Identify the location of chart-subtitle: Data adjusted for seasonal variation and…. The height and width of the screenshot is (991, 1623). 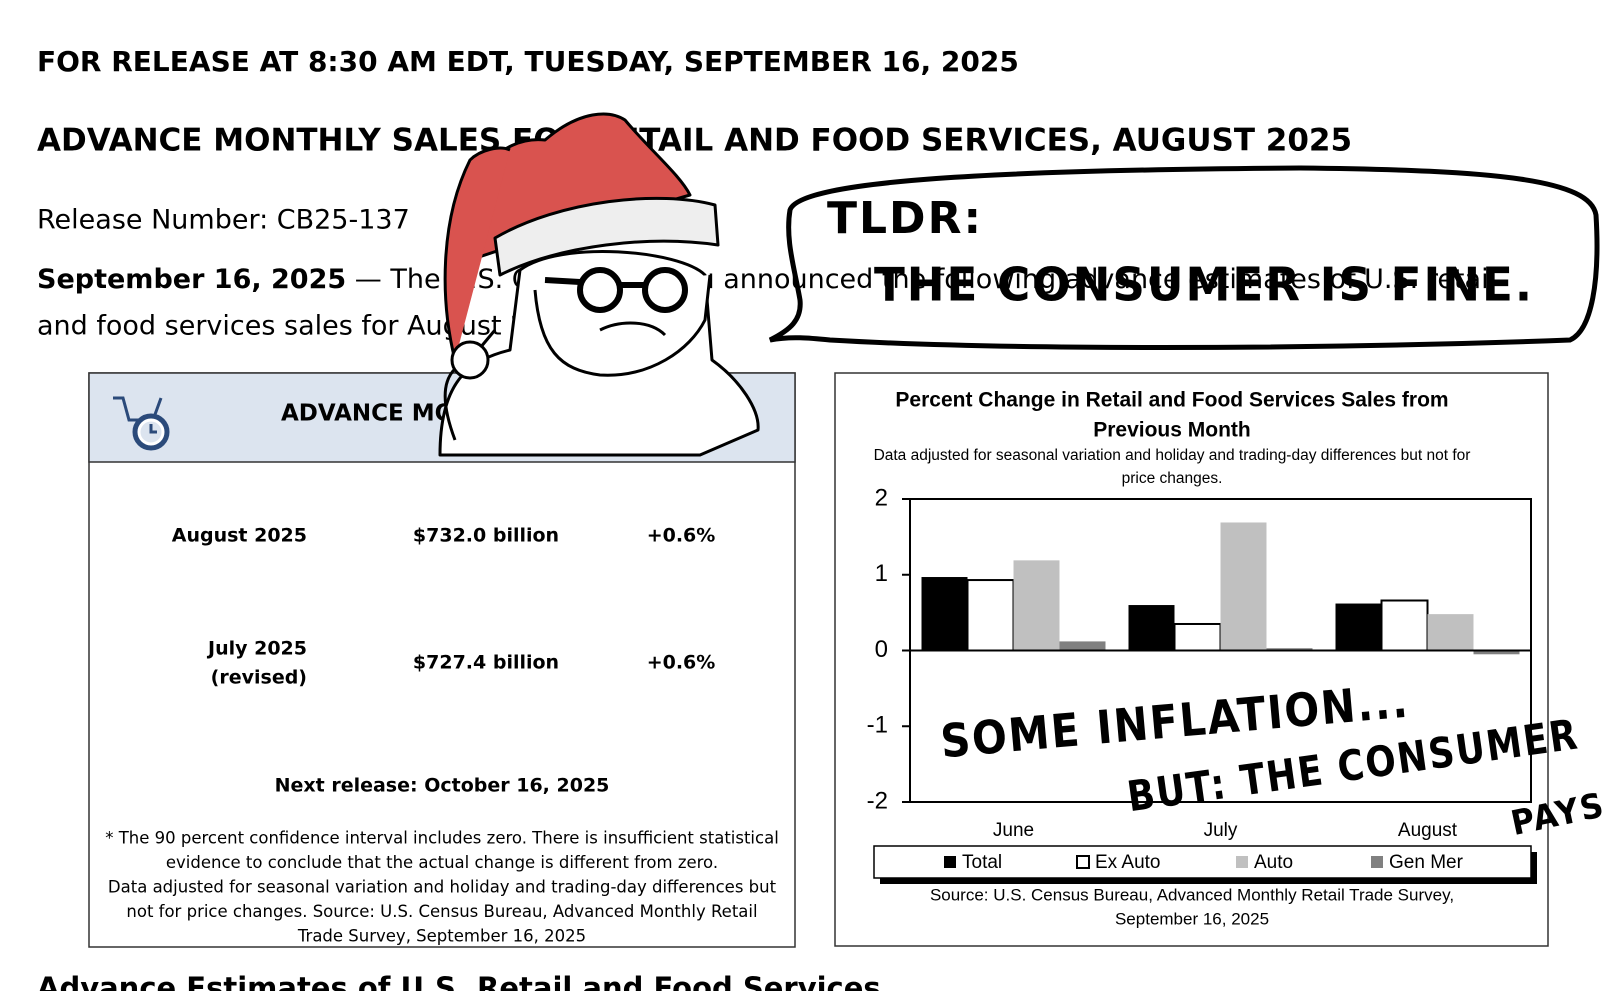
(1172, 455).